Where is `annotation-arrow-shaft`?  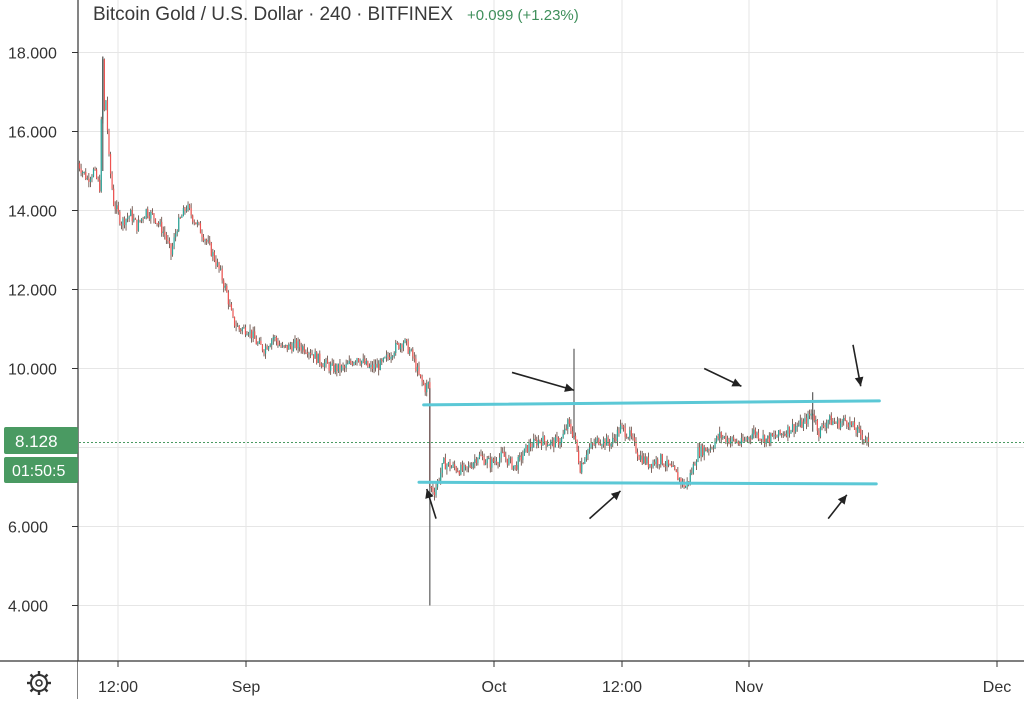 annotation-arrow-shaft is located at coordinates (543, 381).